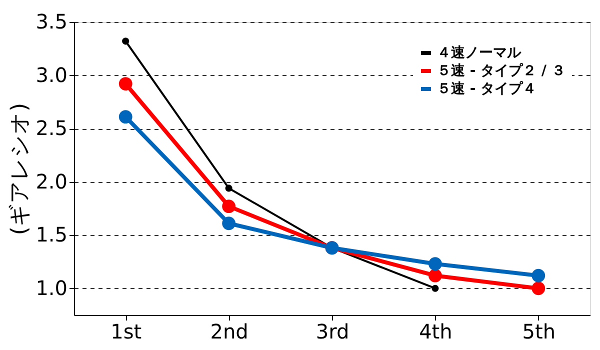 This screenshot has height=350, width=600. I want to click on x-tick-label: 2nd, so click(229, 332).